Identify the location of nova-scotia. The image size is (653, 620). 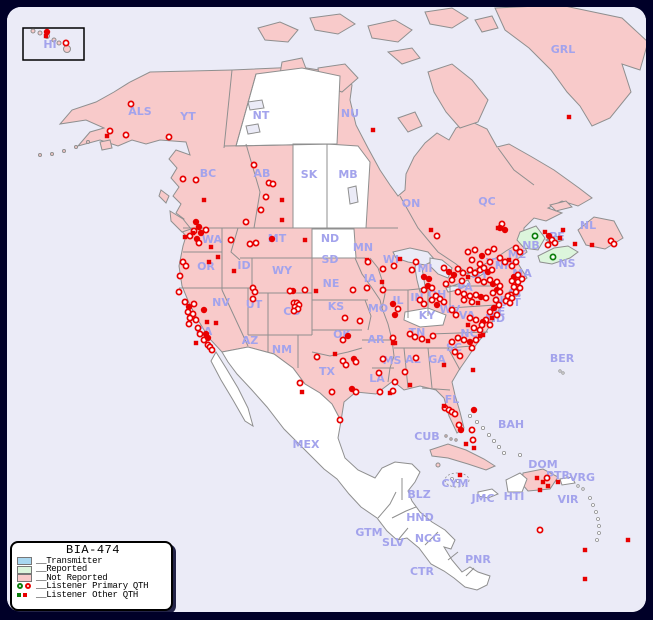
(558, 255).